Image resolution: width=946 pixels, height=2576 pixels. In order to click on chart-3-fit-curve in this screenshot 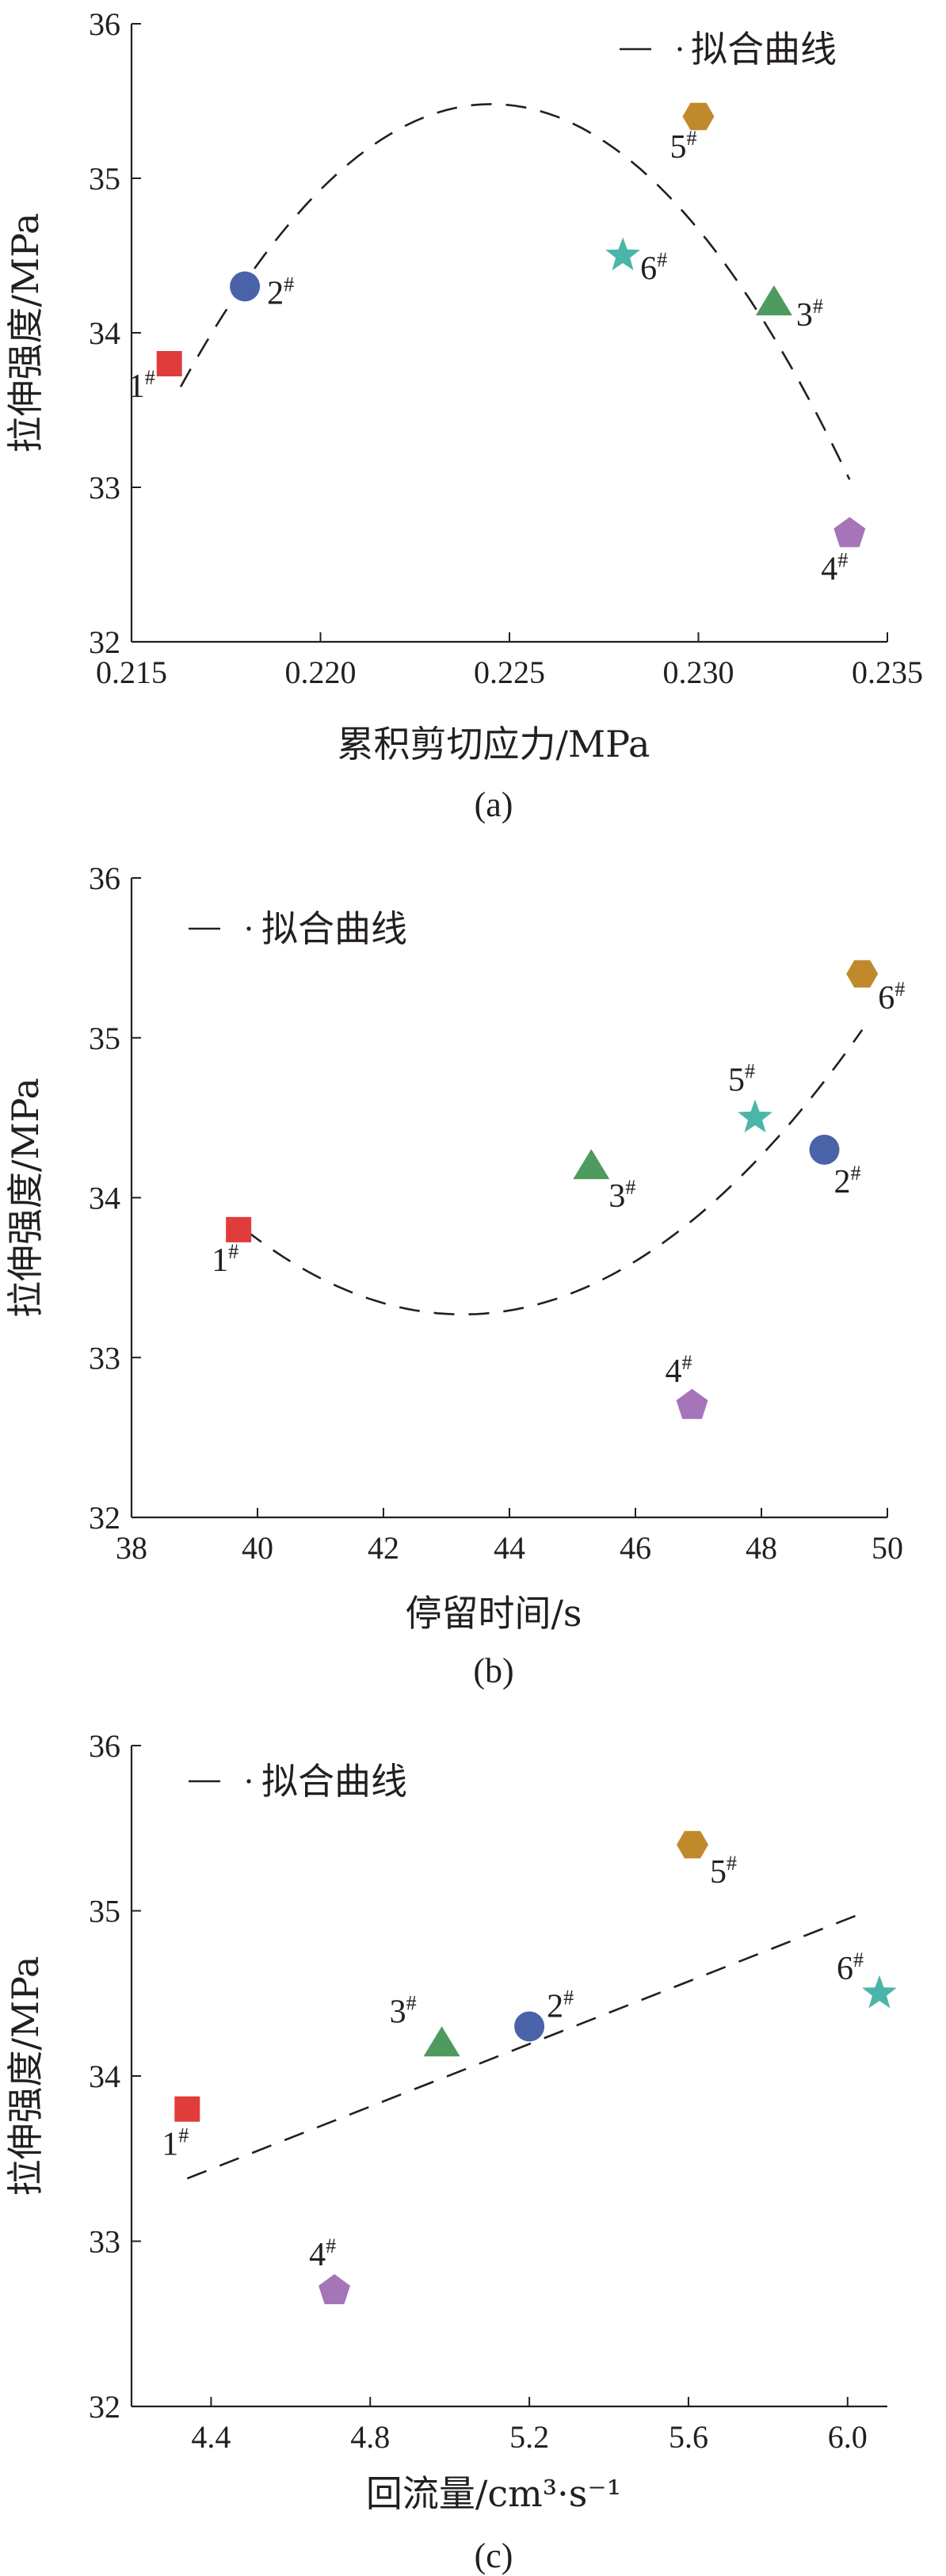, I will do `click(521, 2047)`.